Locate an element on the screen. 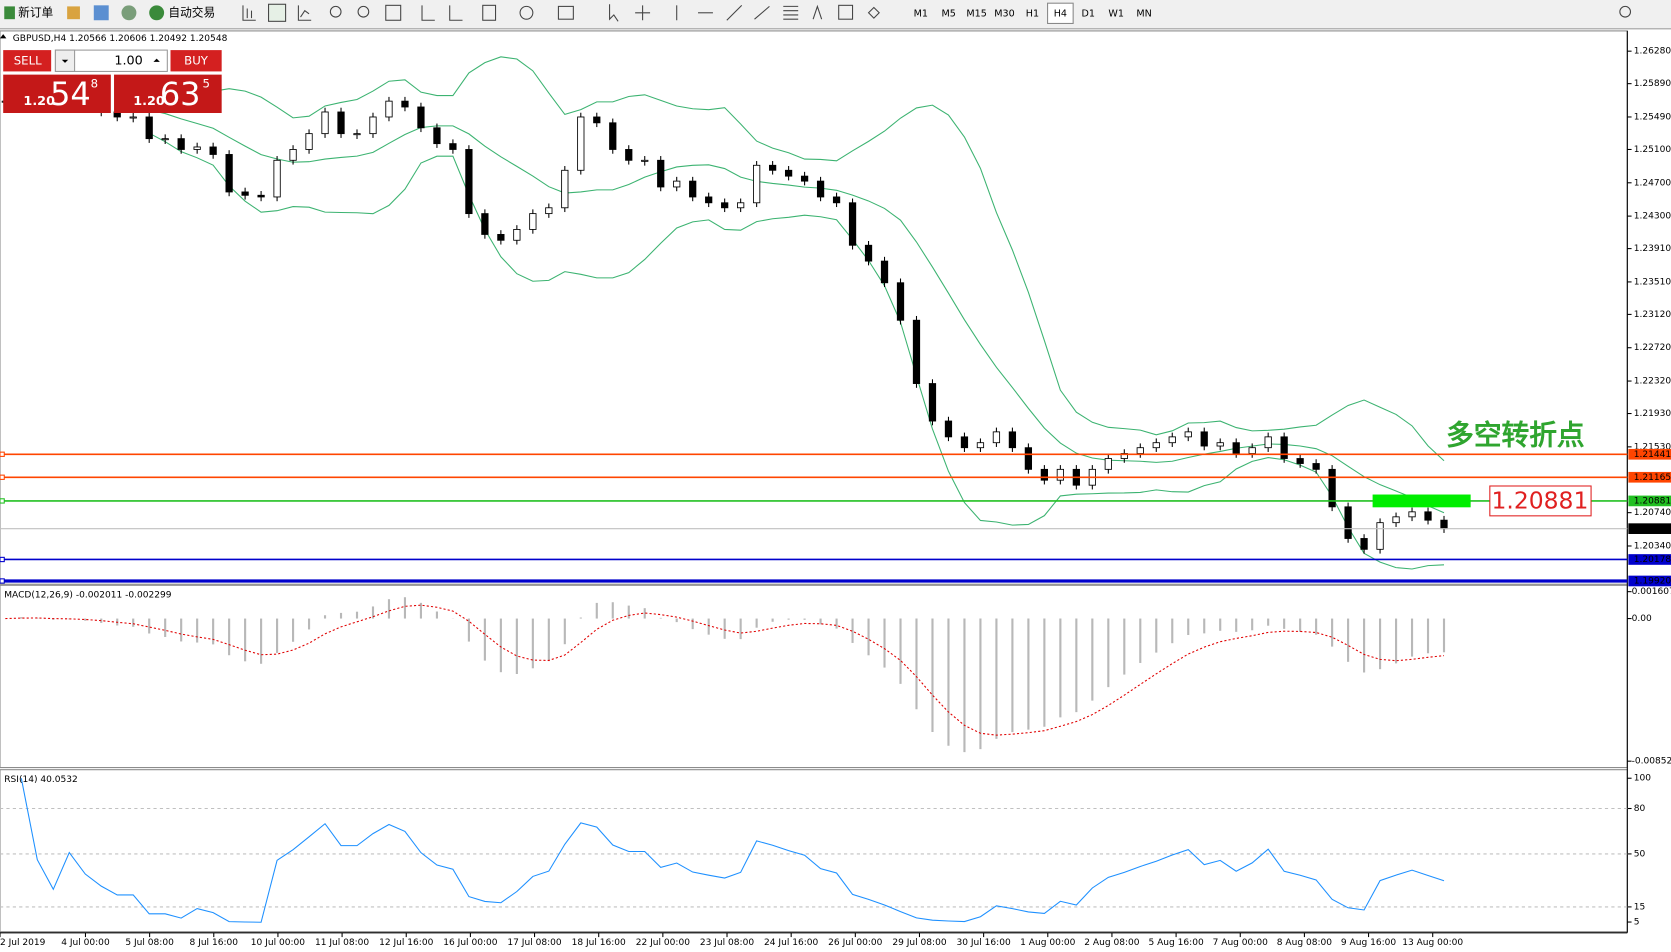 Image resolution: width=1671 pixels, height=952 pixels. fibo-icon is located at coordinates (791, 12).